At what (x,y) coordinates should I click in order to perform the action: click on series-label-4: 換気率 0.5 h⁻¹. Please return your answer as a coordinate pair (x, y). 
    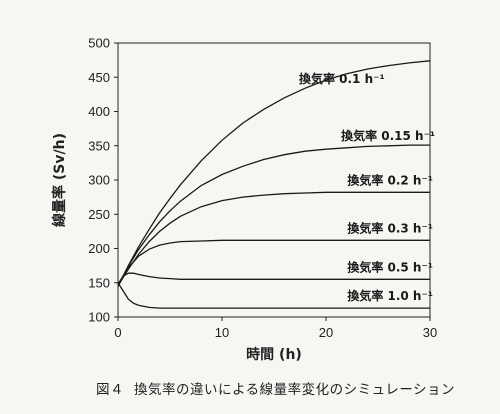
    Looking at the image, I should click on (390, 266).